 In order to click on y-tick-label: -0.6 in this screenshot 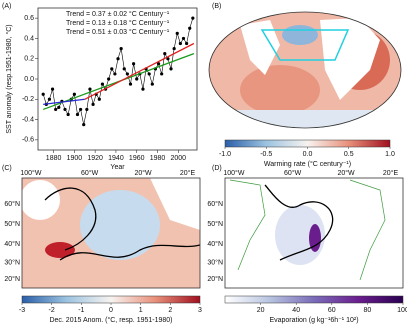, I will do `click(28, 140)`.